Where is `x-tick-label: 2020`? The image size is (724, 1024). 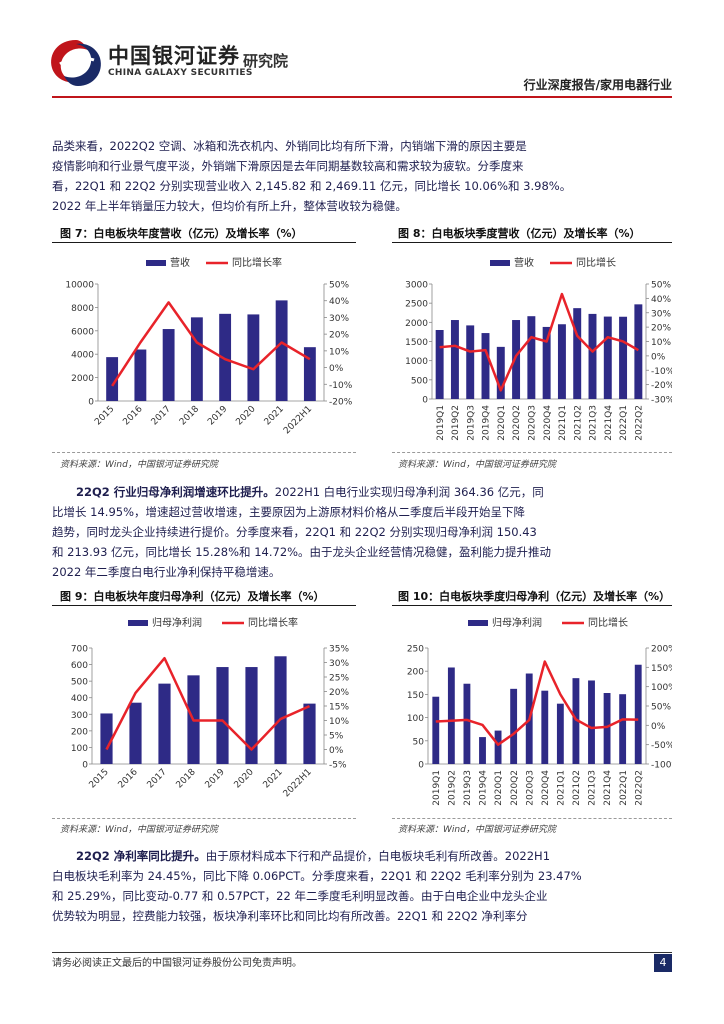 x-tick-label: 2020 is located at coordinates (244, 778).